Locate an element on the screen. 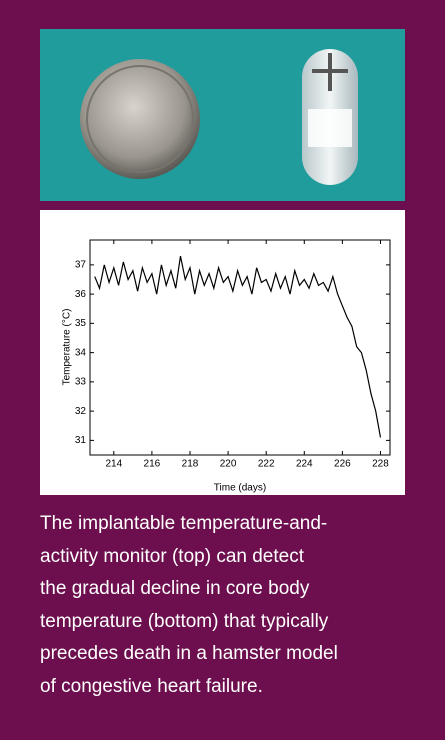 The height and width of the screenshot is (740, 445). y-tick-label: 33 is located at coordinates (81, 382).